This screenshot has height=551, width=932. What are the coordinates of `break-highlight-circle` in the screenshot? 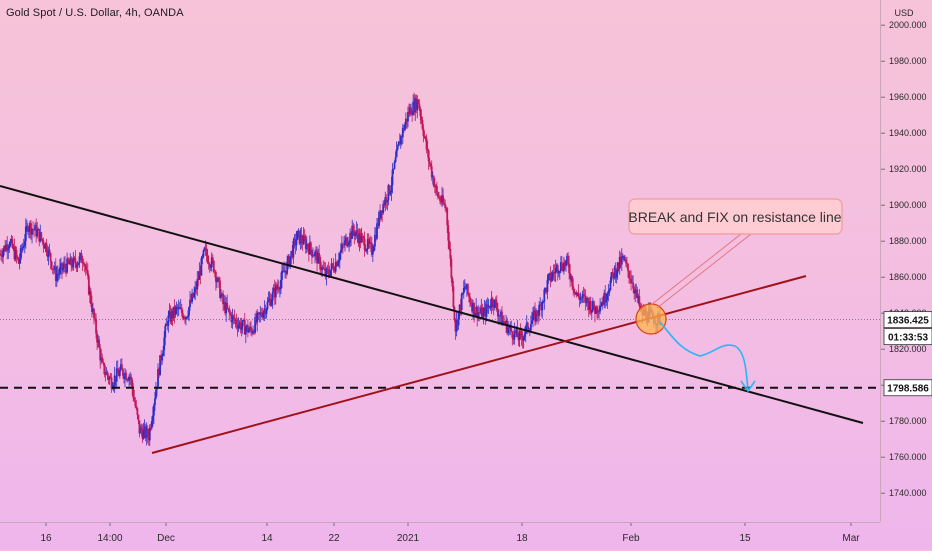 It's located at (651, 319).